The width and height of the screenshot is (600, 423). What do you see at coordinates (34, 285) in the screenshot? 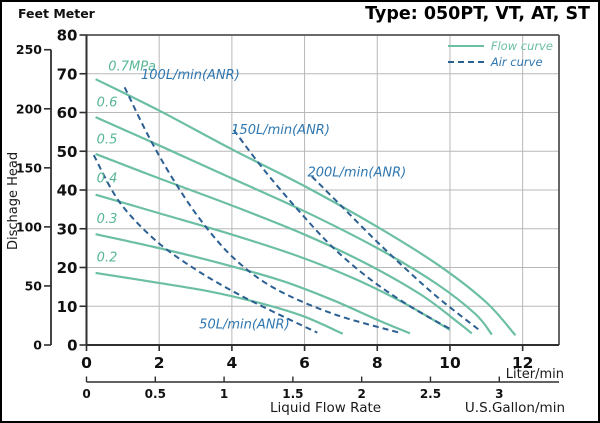
I see `feet-tick-label: 50` at bounding box center [34, 285].